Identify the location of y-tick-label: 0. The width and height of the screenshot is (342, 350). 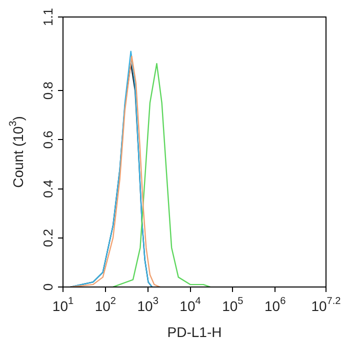
(48, 287).